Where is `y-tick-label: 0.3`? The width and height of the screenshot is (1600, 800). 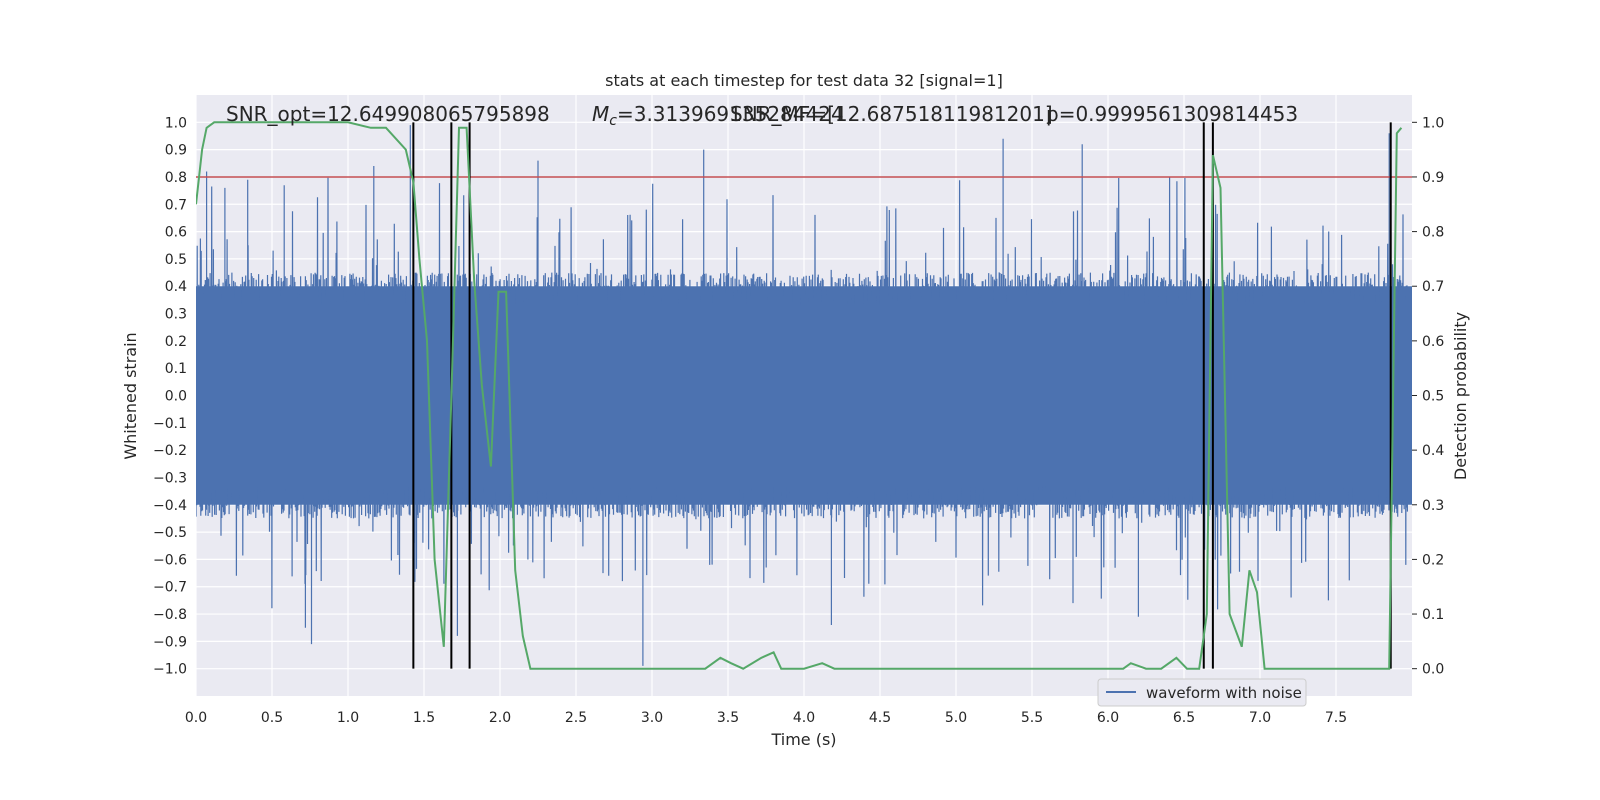
y-tick-label: 0.3 is located at coordinates (176, 315).